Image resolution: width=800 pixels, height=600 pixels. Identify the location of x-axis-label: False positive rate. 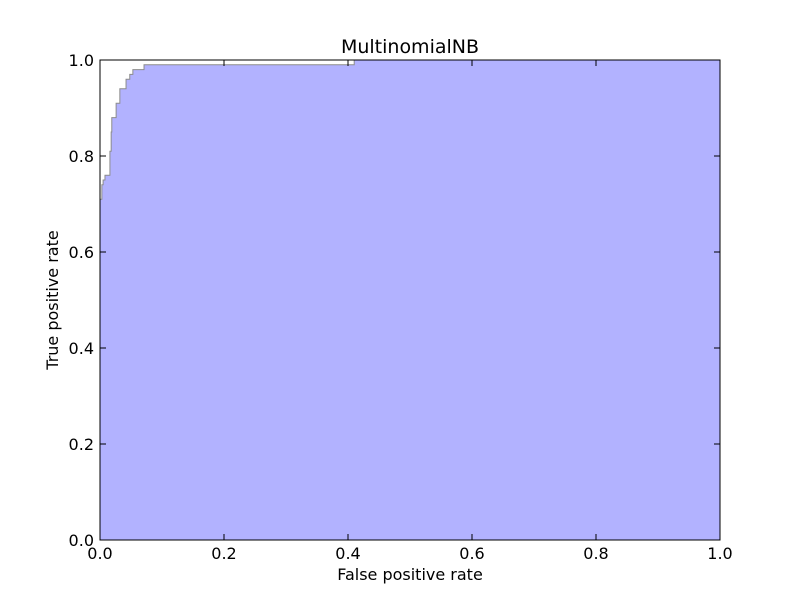
(410, 574).